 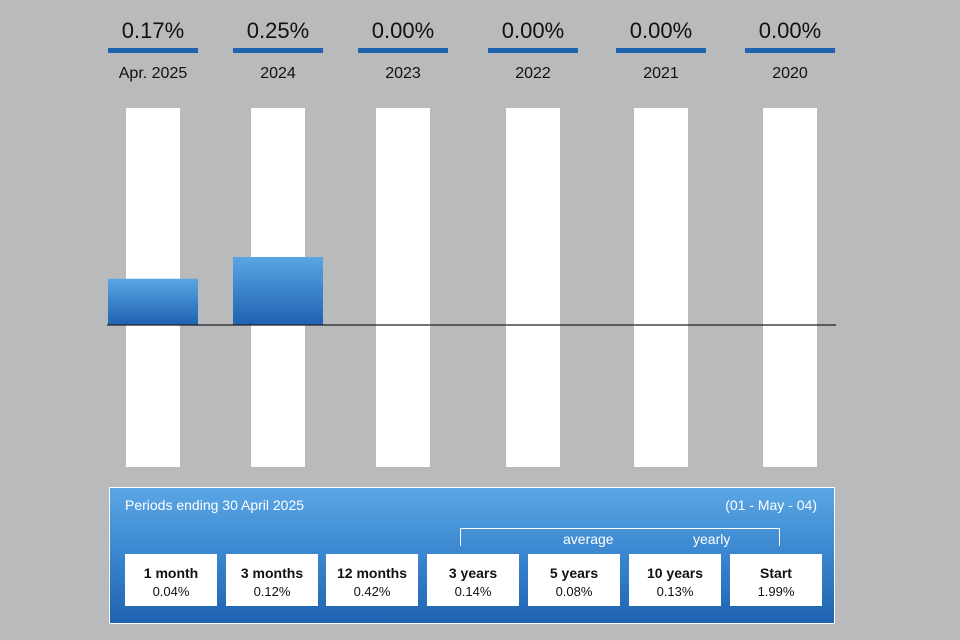 What do you see at coordinates (372, 591) in the screenshot?
I see `period-value: 0.42%` at bounding box center [372, 591].